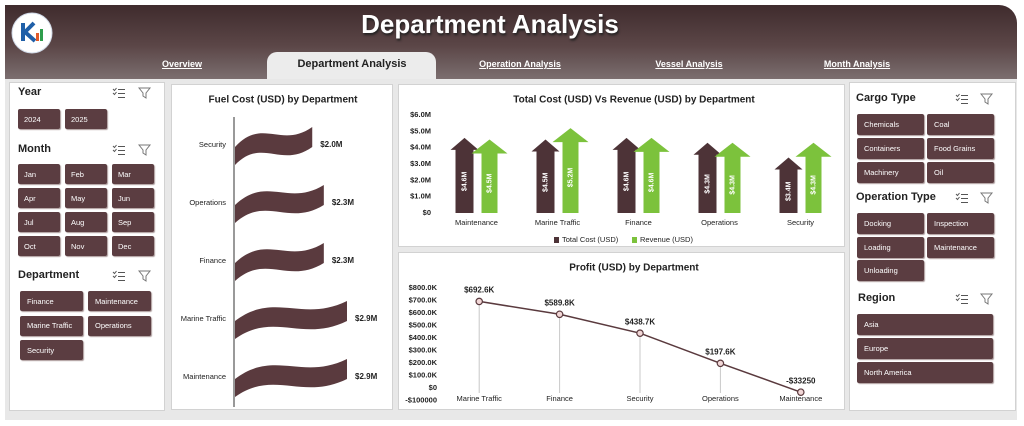 This screenshot has height=426, width=1024. Describe the element at coordinates (960, 148) in the screenshot. I see `slicer-button: Food Grains` at that location.